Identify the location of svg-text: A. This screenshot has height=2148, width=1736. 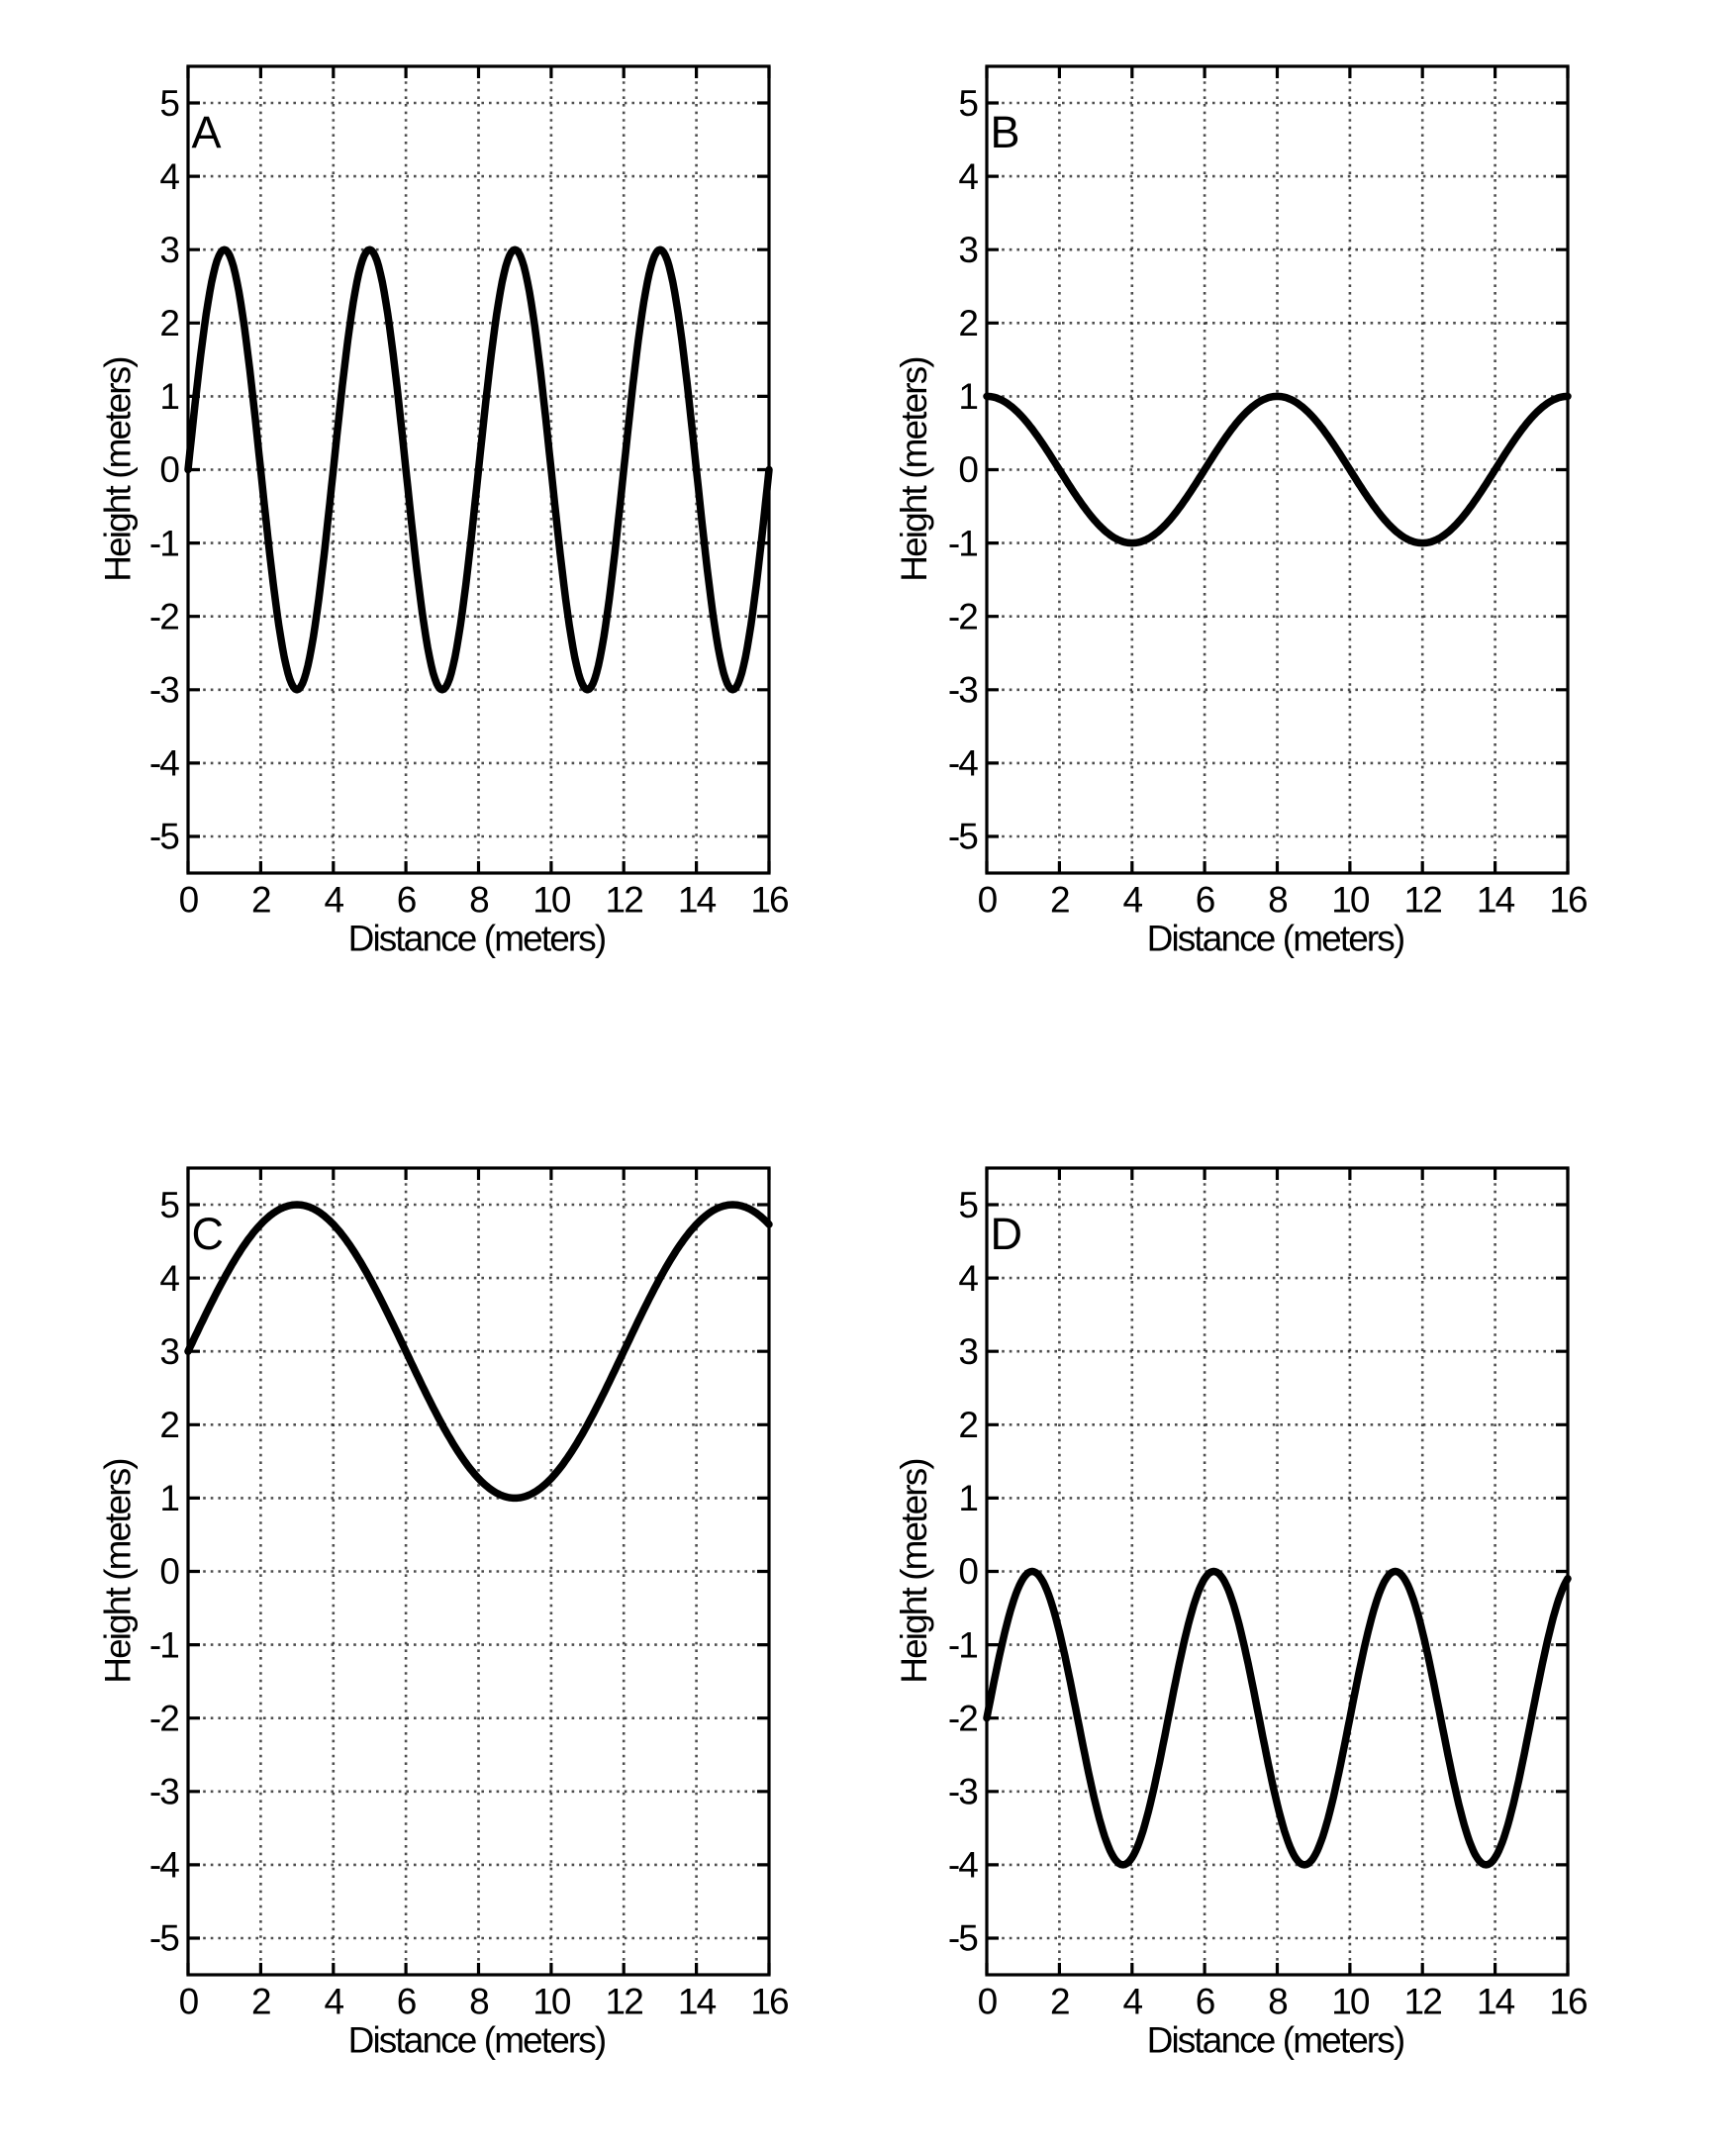
(207, 132).